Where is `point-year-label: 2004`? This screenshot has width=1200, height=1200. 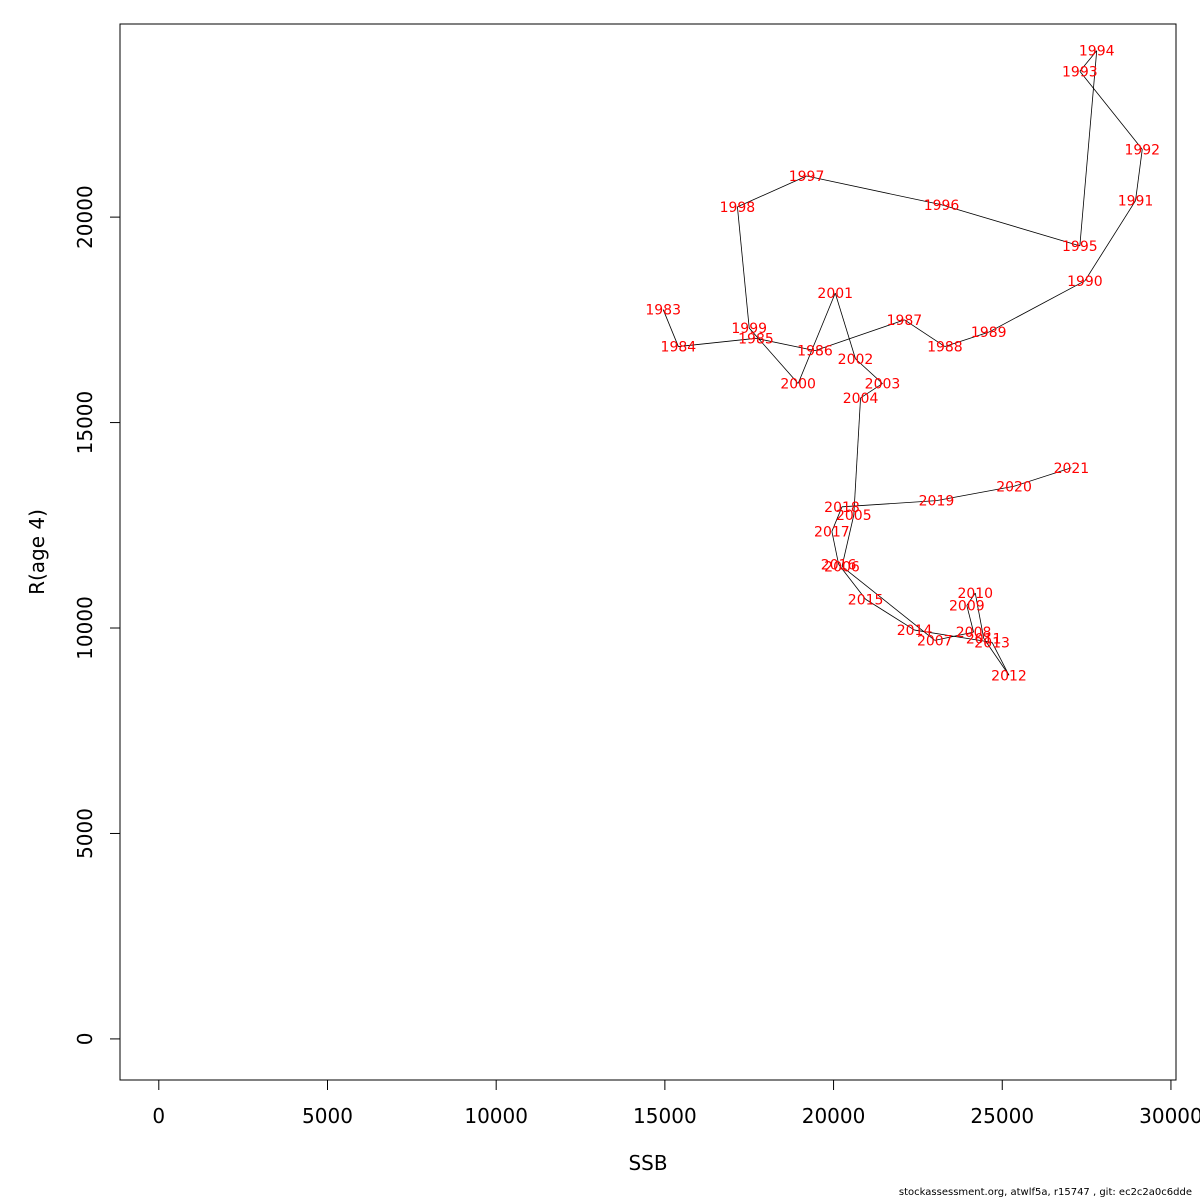
point-year-label: 2004 is located at coordinates (861, 399).